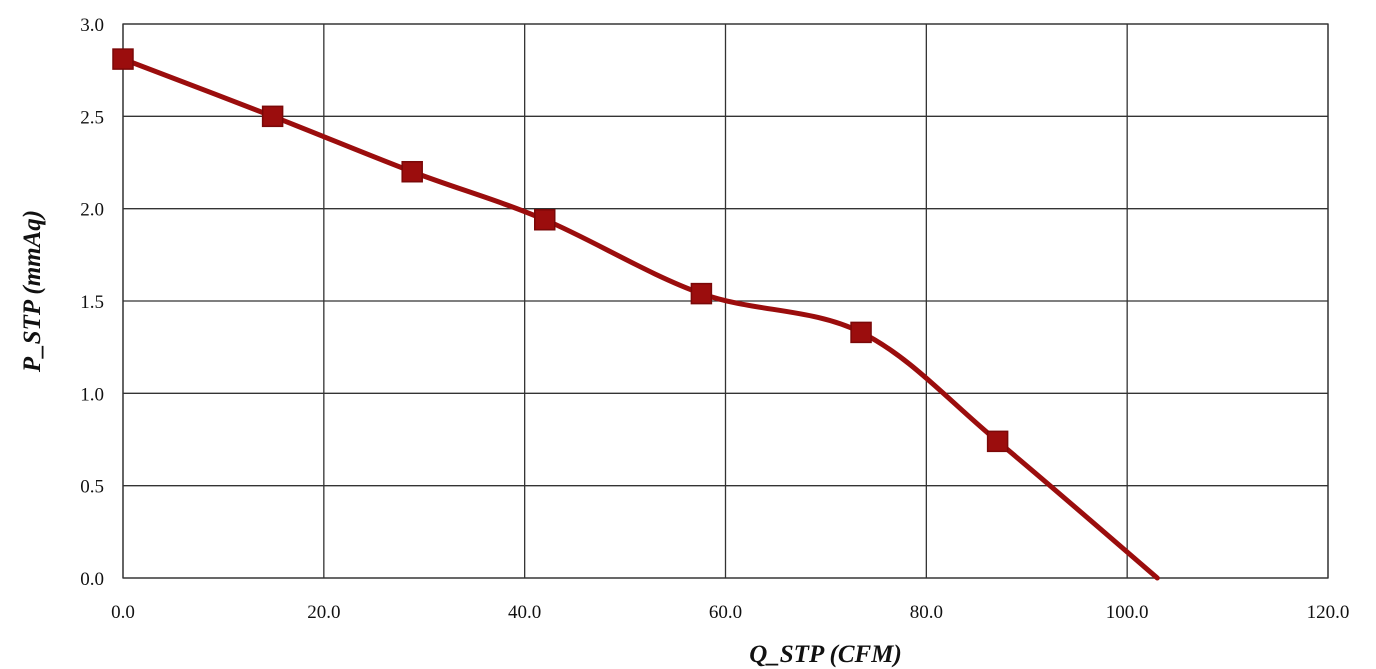 This screenshot has height=669, width=1376. Describe the element at coordinates (92, 117) in the screenshot. I see `y-tick-label: 2.5` at that location.